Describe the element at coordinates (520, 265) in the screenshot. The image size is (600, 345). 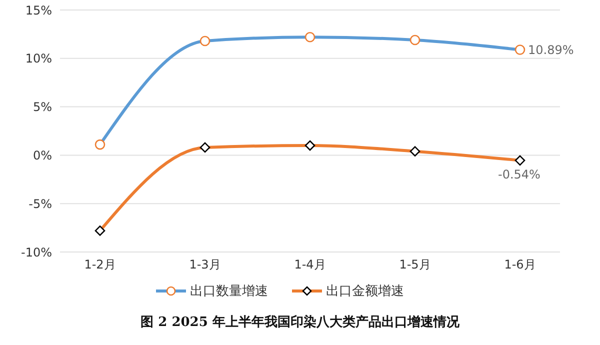
I see `x-tick-label: 1-6月` at that location.